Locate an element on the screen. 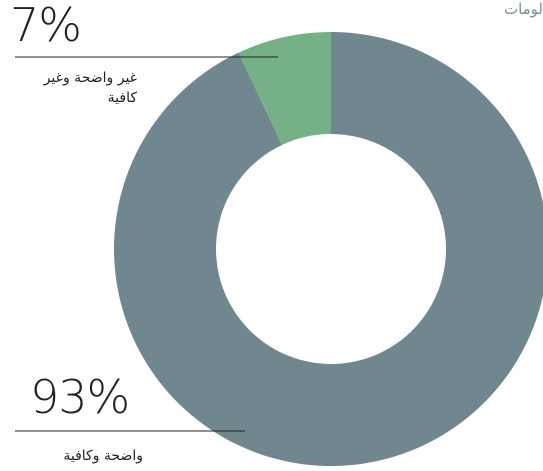 The height and width of the screenshot is (471, 543). value-label: 7% is located at coordinates (46, 26).